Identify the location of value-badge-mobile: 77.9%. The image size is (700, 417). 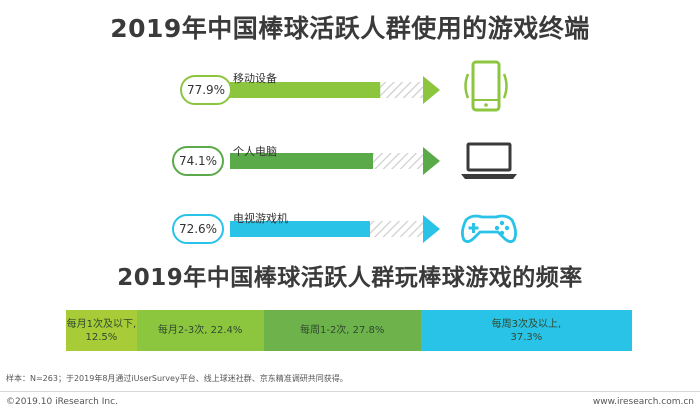
(206, 90).